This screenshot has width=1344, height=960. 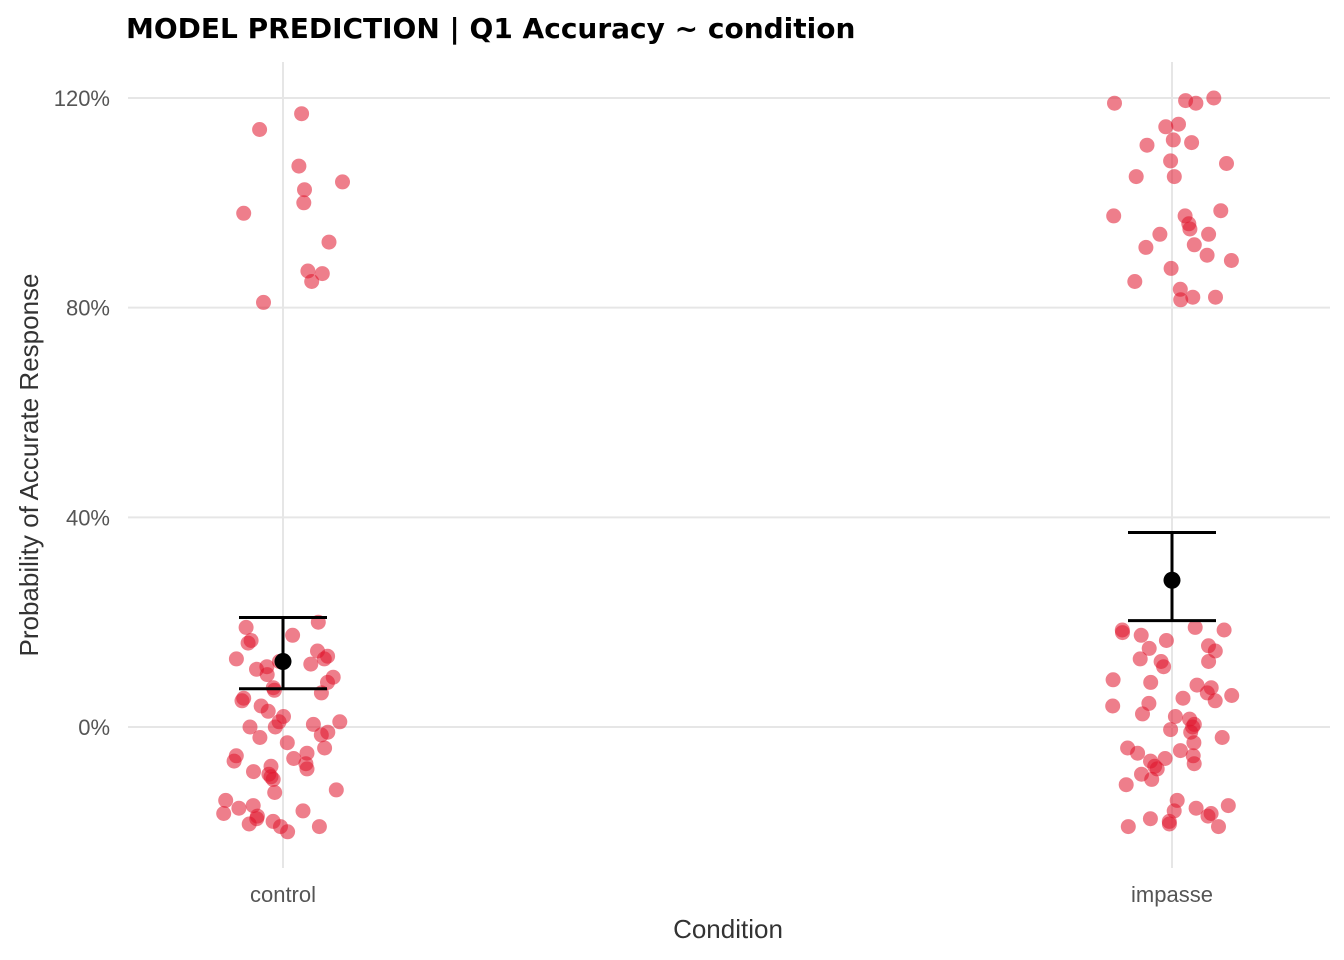 What do you see at coordinates (88, 517) in the screenshot?
I see `y-tick-label: 40%` at bounding box center [88, 517].